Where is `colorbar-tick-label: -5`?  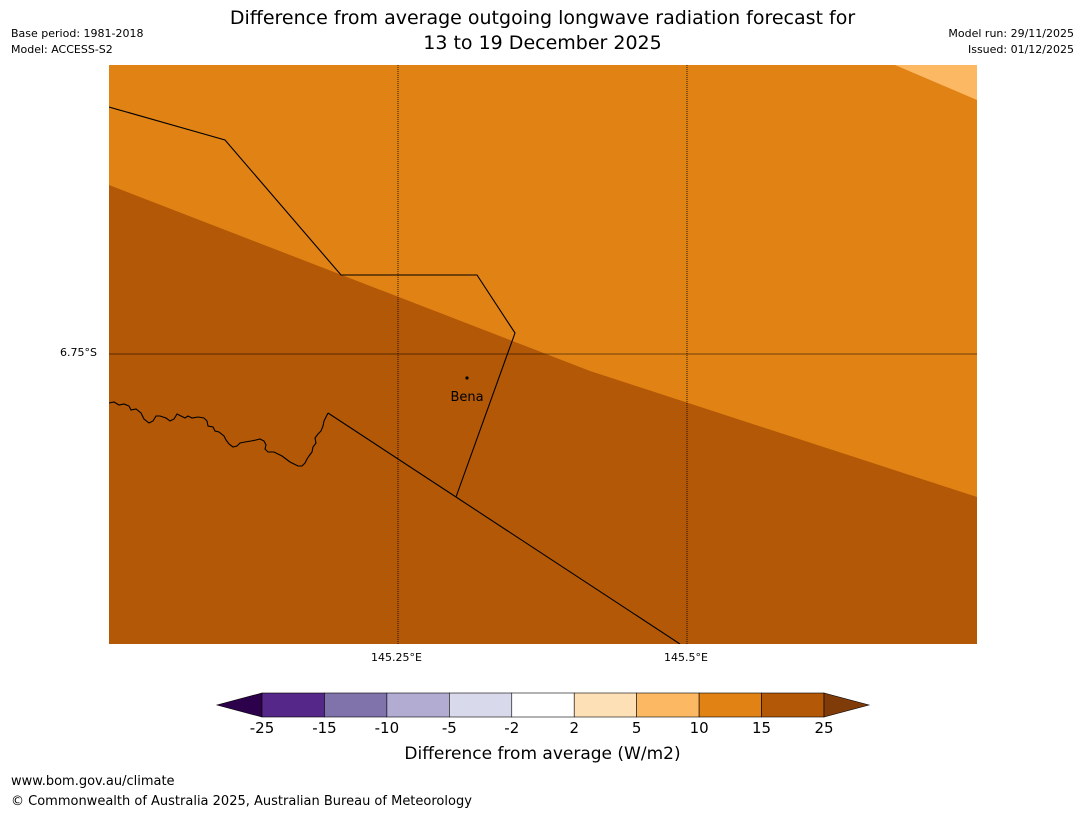
colorbar-tick-label: -5 is located at coordinates (449, 728).